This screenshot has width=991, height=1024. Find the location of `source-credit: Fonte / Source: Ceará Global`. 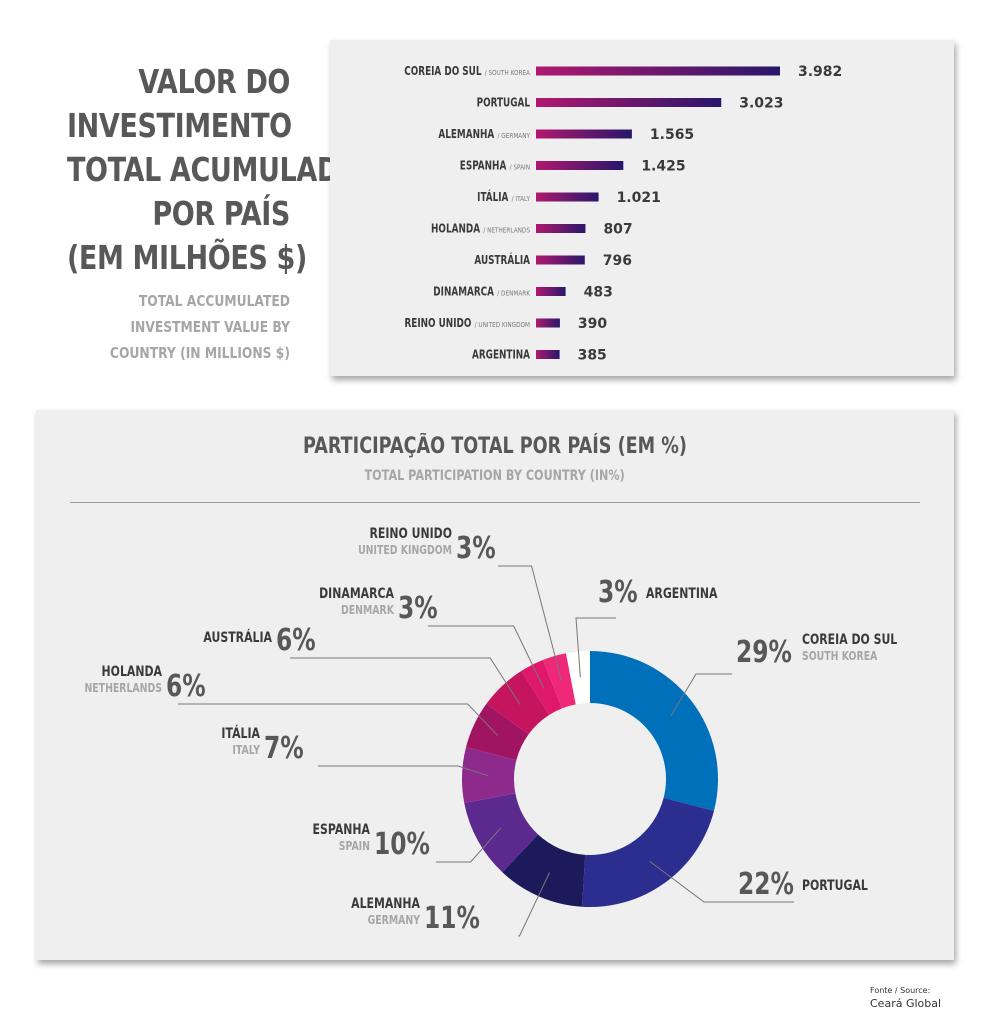

source-credit: Fonte / Source: Ceará Global is located at coordinates (905, 999).